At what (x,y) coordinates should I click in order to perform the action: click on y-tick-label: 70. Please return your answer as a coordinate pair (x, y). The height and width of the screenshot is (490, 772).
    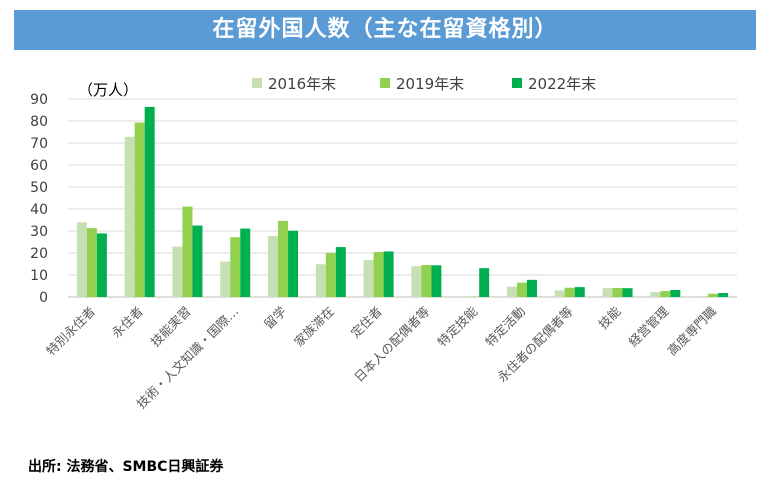
    Looking at the image, I should click on (39, 144).